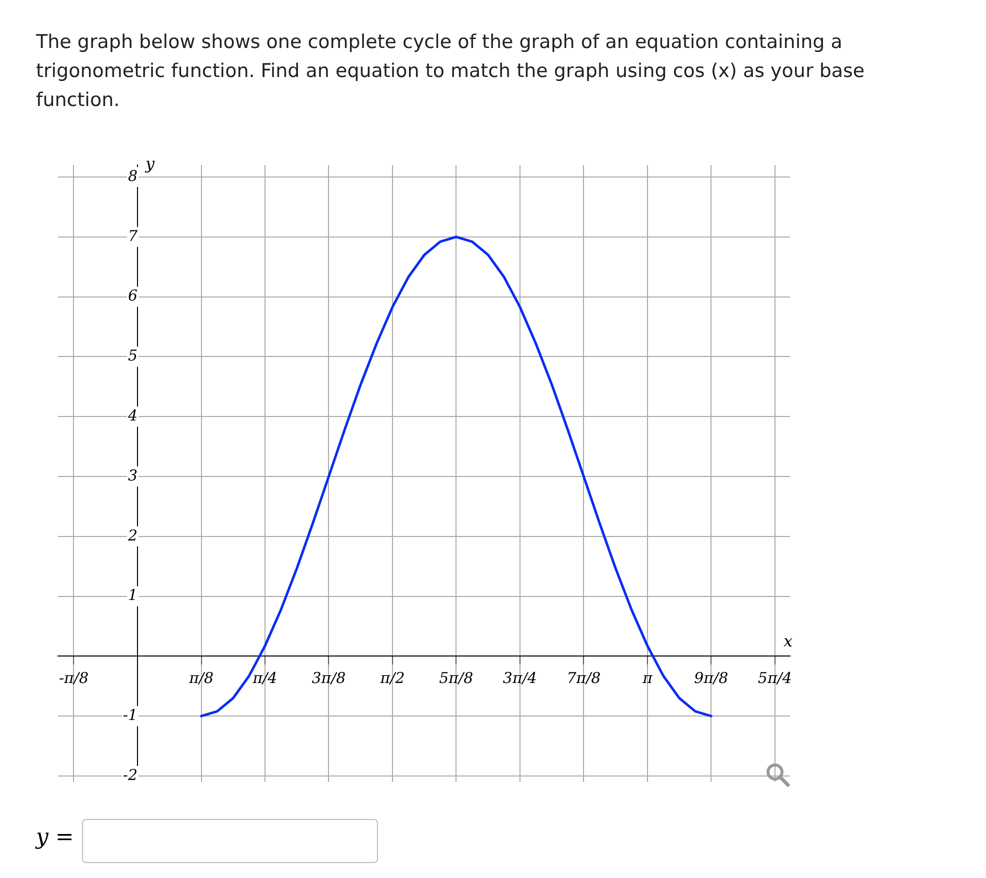 This screenshot has height=878, width=986. What do you see at coordinates (788, 640) in the screenshot?
I see `x-axis-title: x` at bounding box center [788, 640].